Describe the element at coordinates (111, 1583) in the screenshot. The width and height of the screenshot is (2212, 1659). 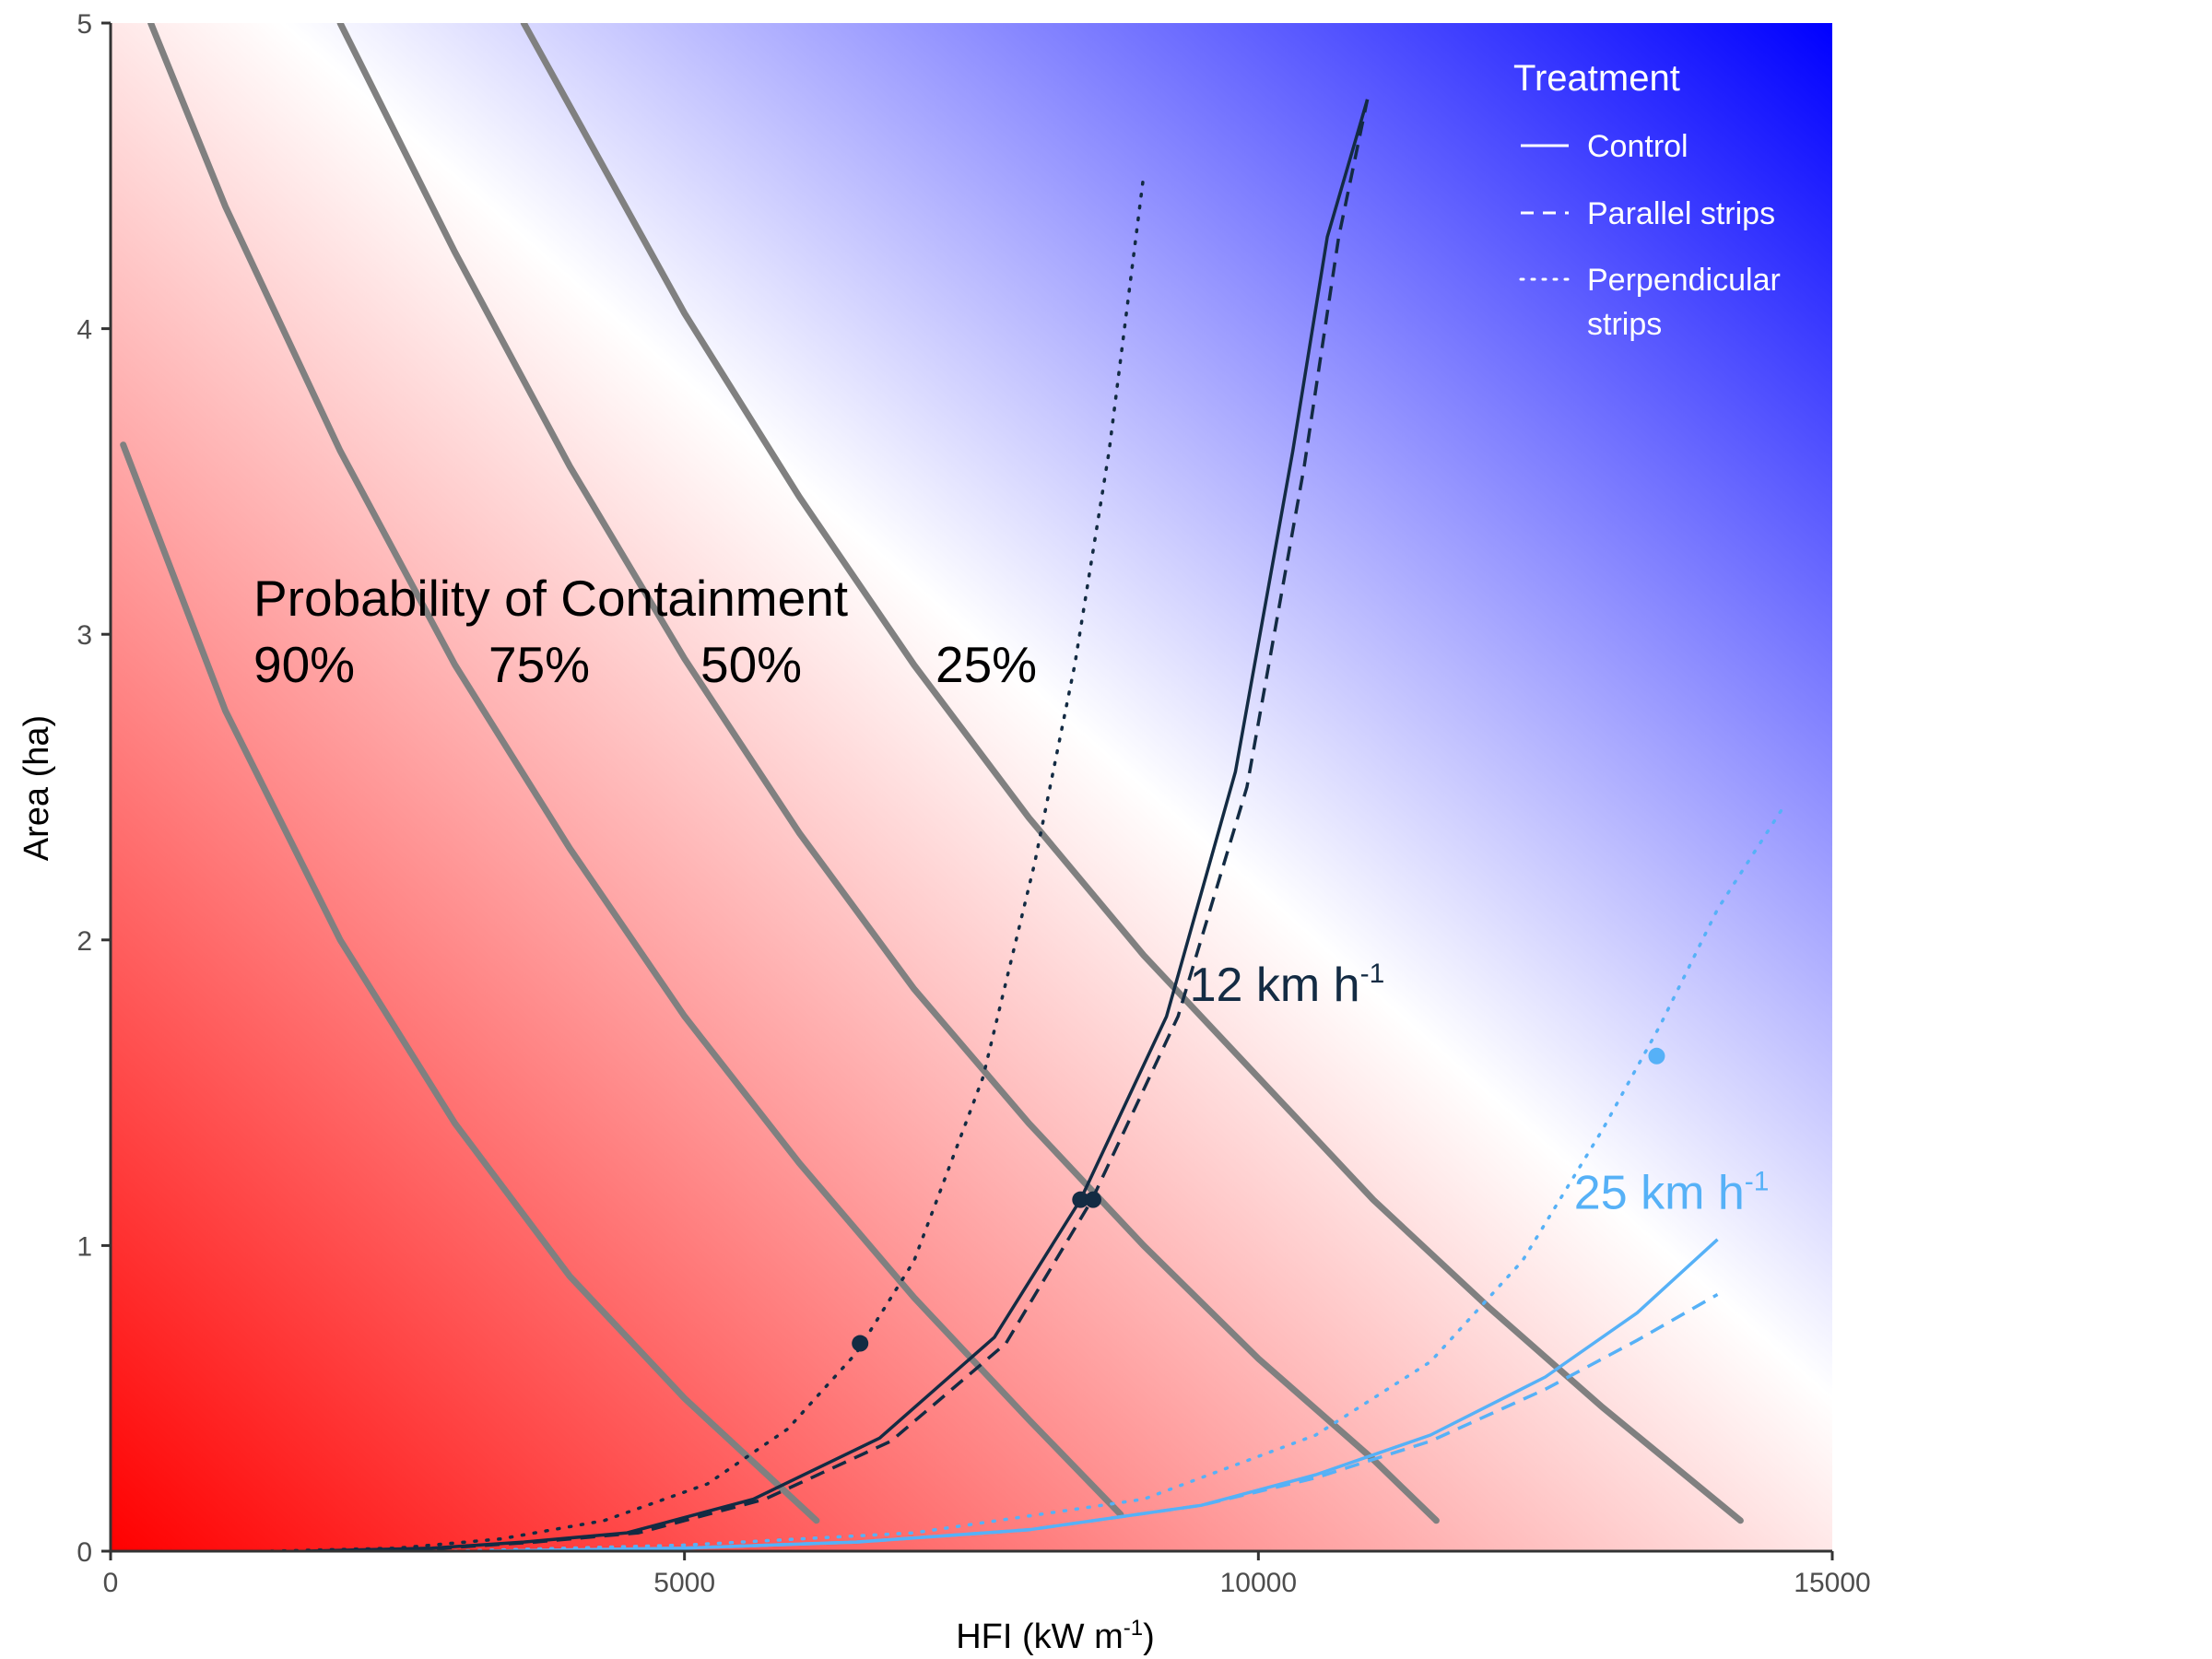
I see `x-tick-label-1: 0` at that location.